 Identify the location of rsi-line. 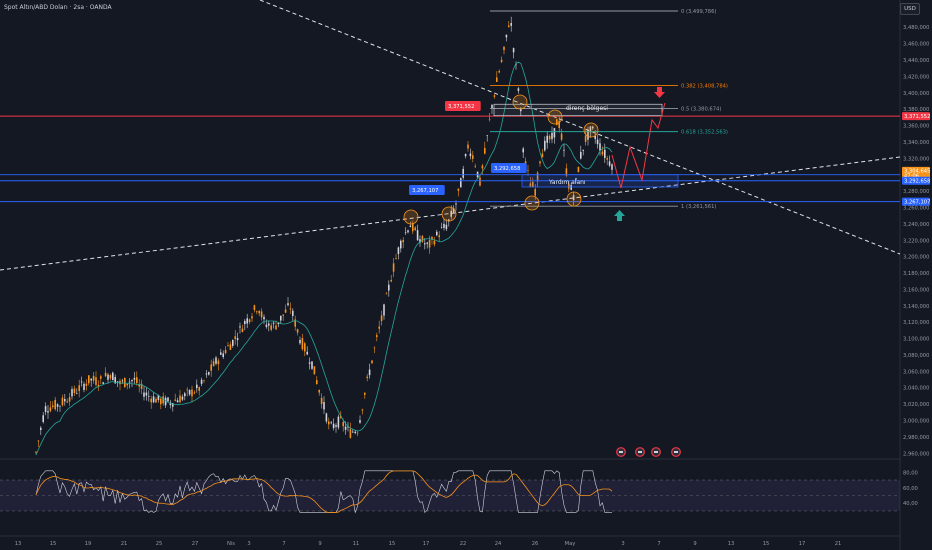
(323, 492).